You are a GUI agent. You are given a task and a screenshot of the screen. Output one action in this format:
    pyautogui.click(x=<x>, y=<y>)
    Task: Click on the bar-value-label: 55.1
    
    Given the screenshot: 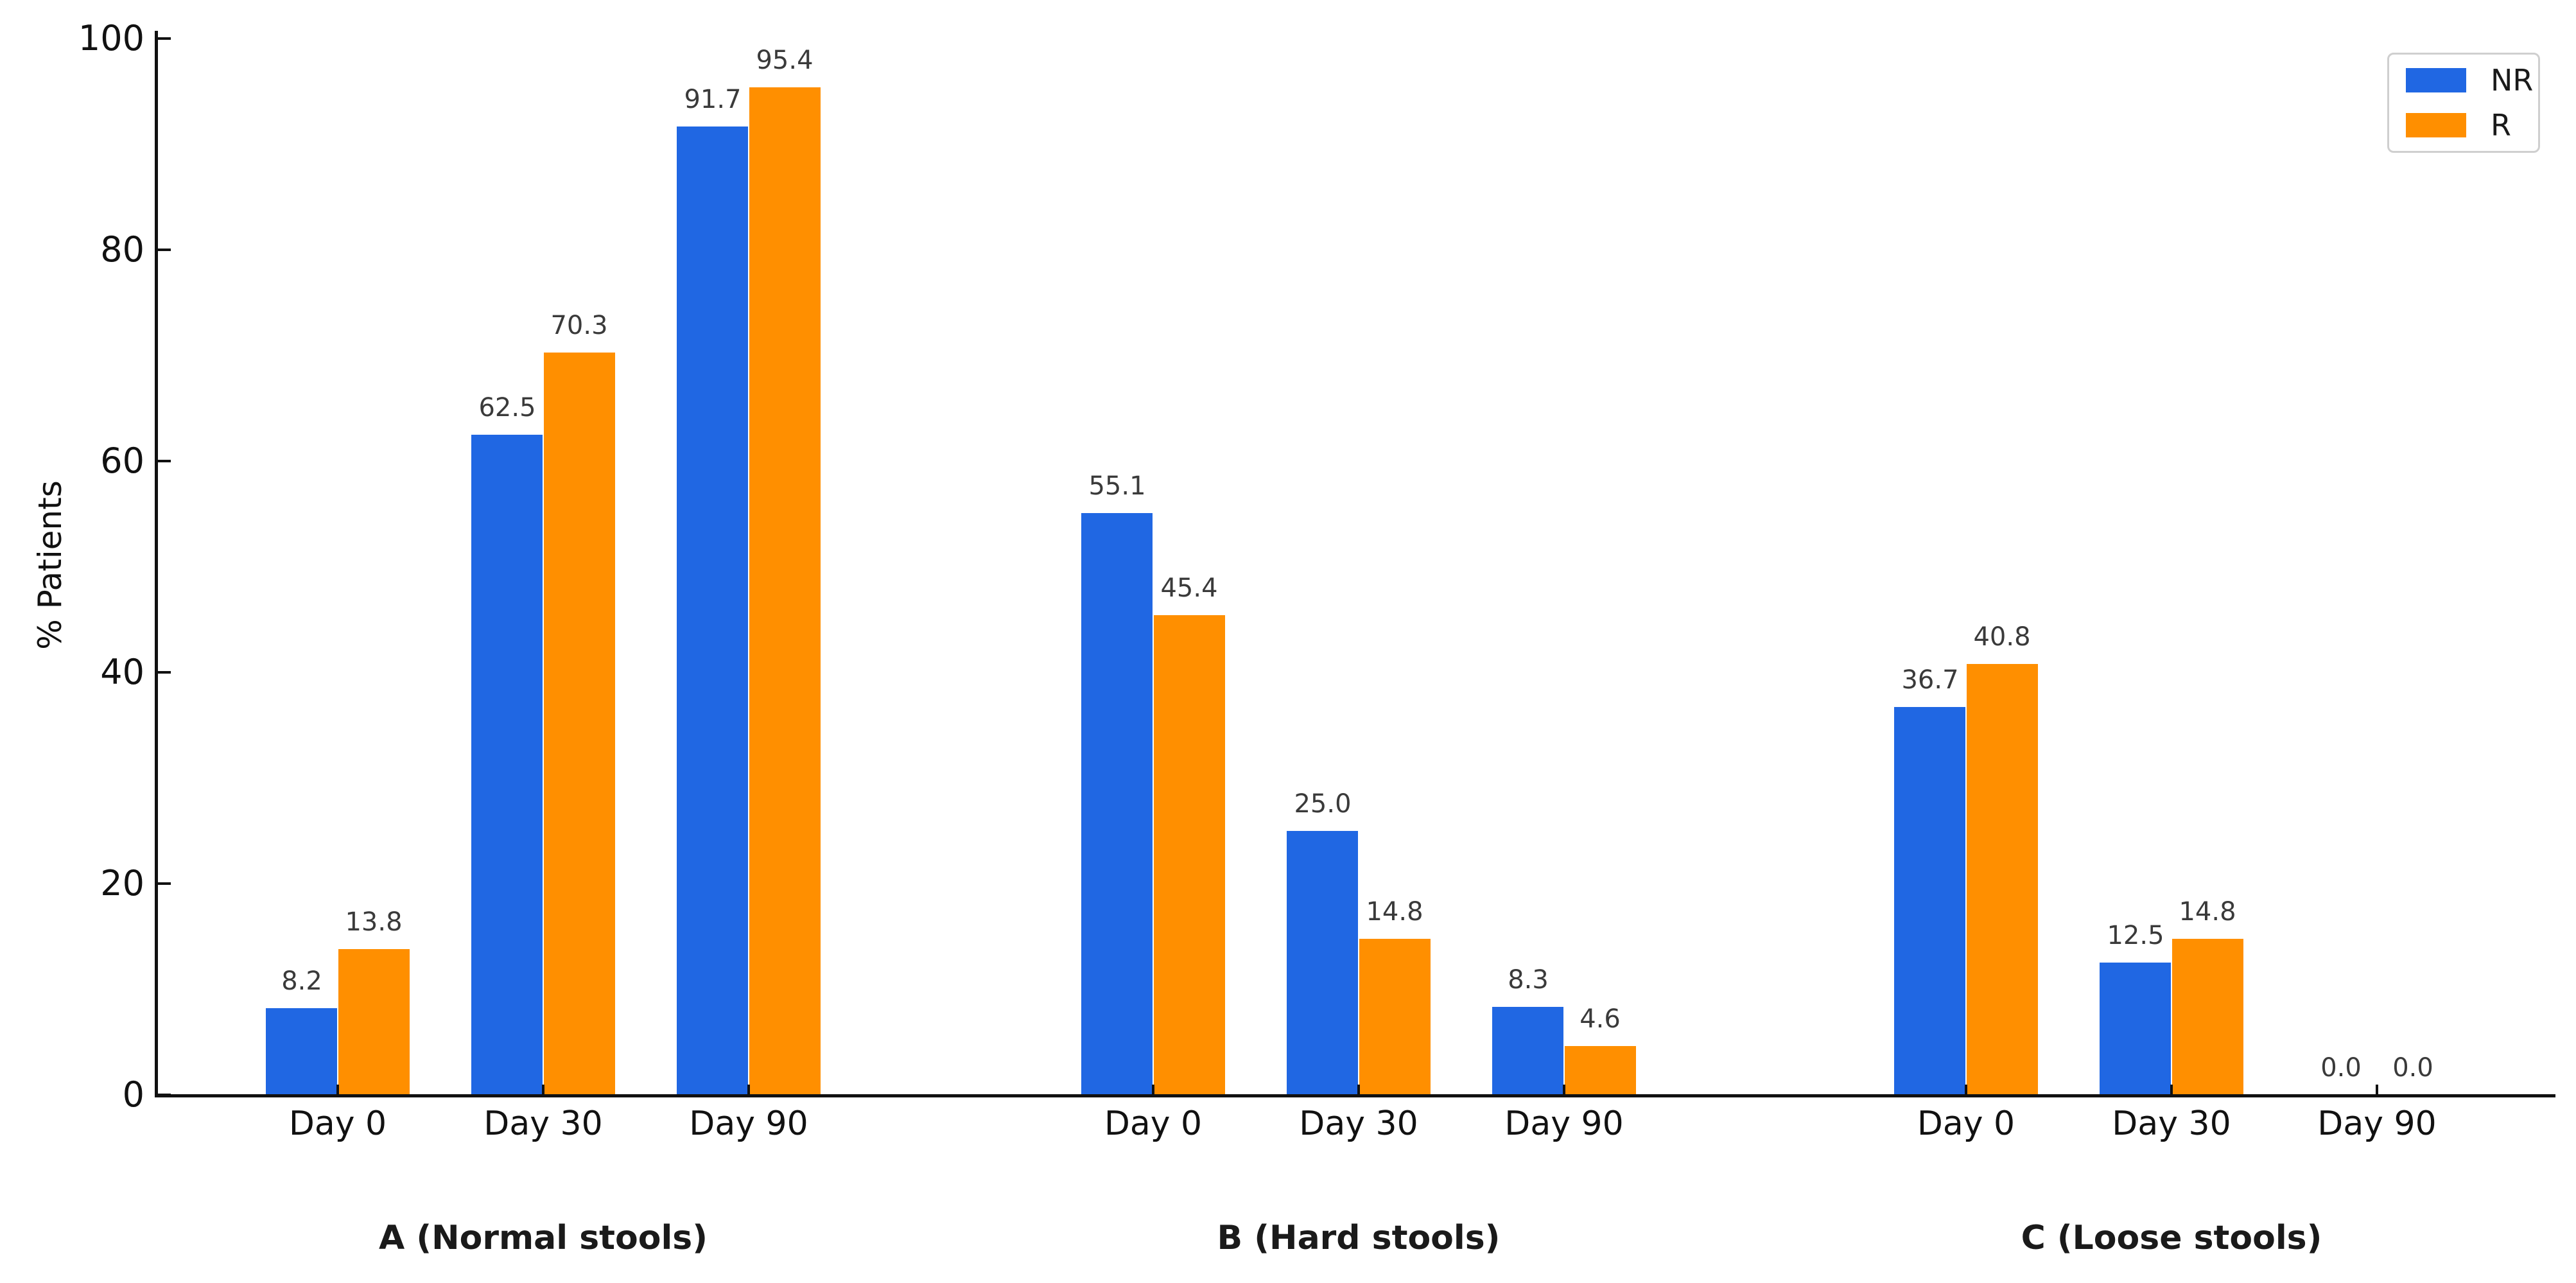 What is the action you would take?
    pyautogui.click(x=1117, y=486)
    